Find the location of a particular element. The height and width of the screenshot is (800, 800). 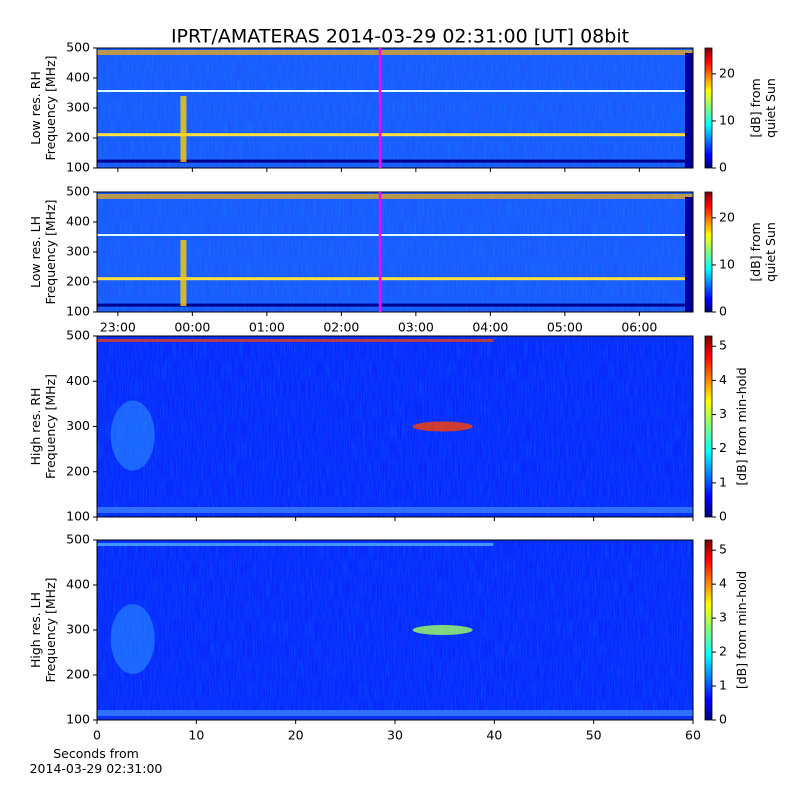

x-axis-label-line: Seconds from is located at coordinates (96, 753).